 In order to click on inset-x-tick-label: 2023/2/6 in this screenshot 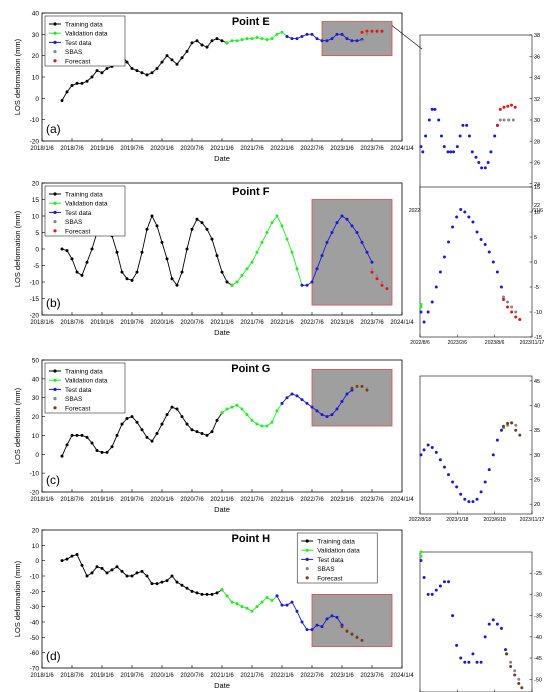, I will do `click(458, 343)`.